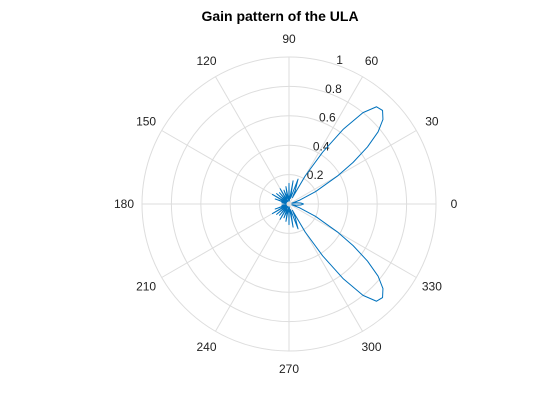 The width and height of the screenshot is (560, 420). What do you see at coordinates (321, 146) in the screenshot?
I see `r-tick-label: 0.4` at bounding box center [321, 146].